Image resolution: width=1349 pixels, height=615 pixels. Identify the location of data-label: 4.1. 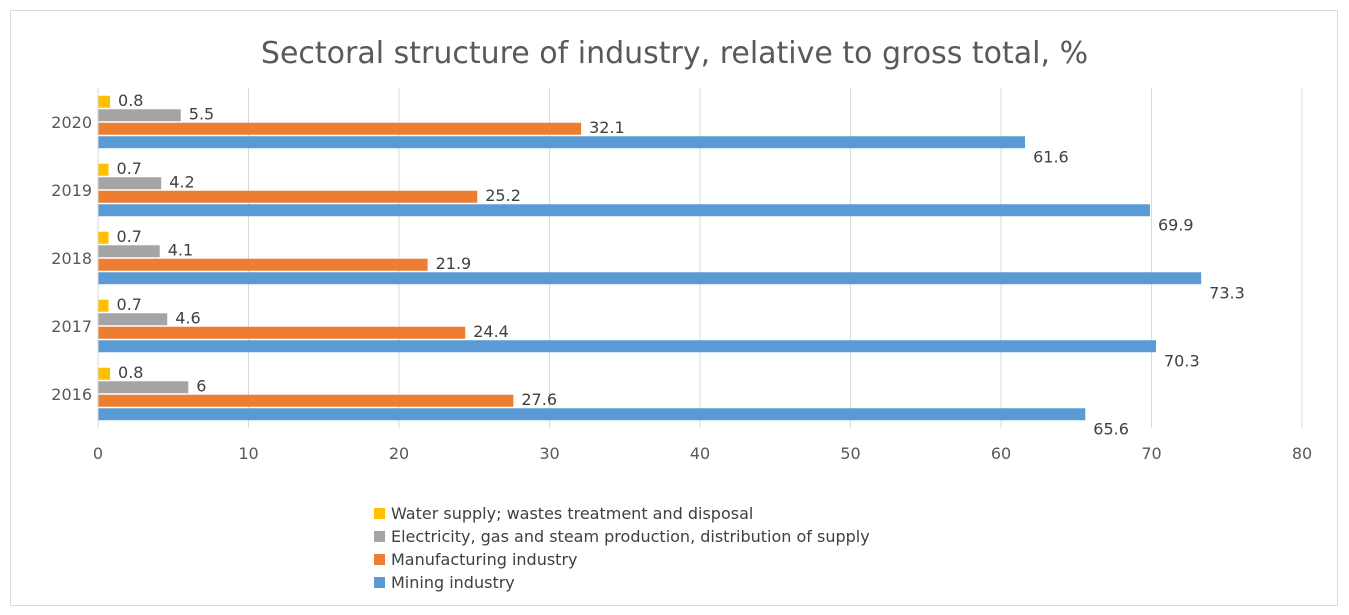
(180, 249).